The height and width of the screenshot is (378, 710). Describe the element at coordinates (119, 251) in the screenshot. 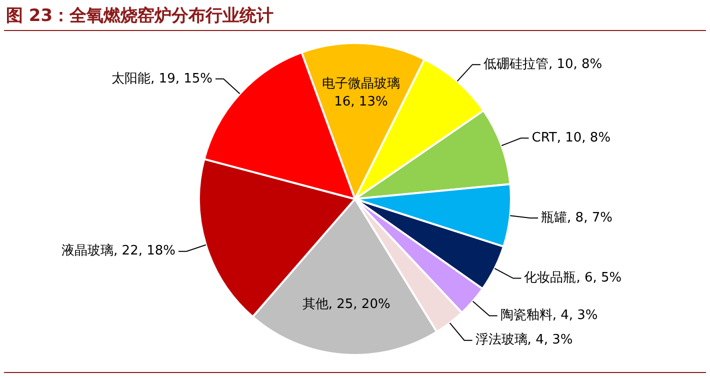

I see `slice-label: 液晶玻璃, 22, 18%` at that location.